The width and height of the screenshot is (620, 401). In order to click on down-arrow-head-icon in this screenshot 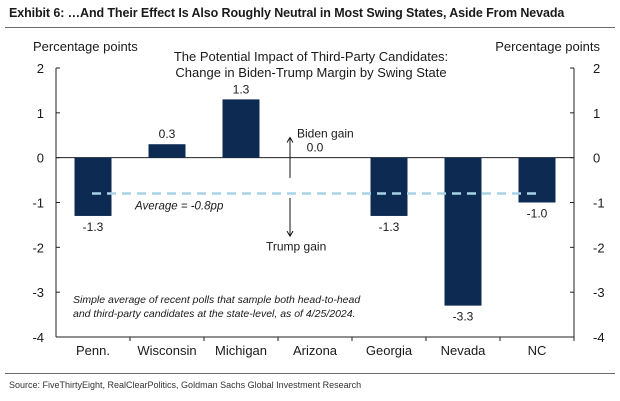, I will do `click(290, 234)`.